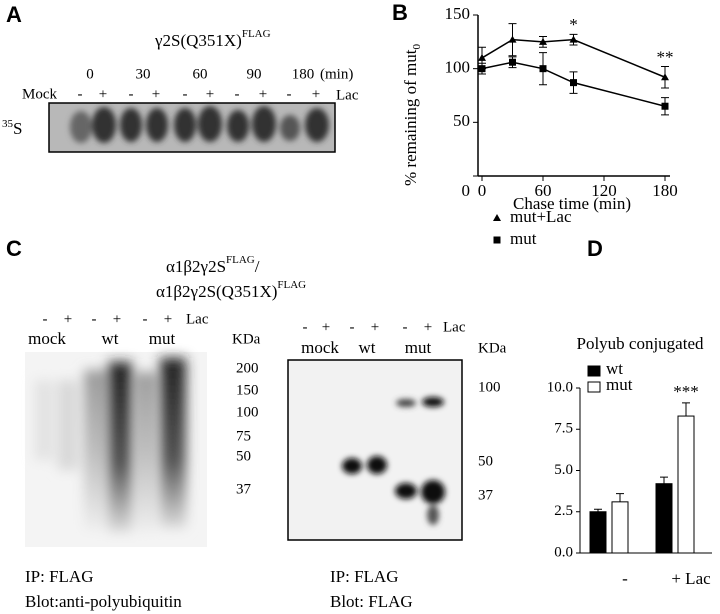  What do you see at coordinates (400, 12) in the screenshot?
I see `panel-letter: B` at bounding box center [400, 12].